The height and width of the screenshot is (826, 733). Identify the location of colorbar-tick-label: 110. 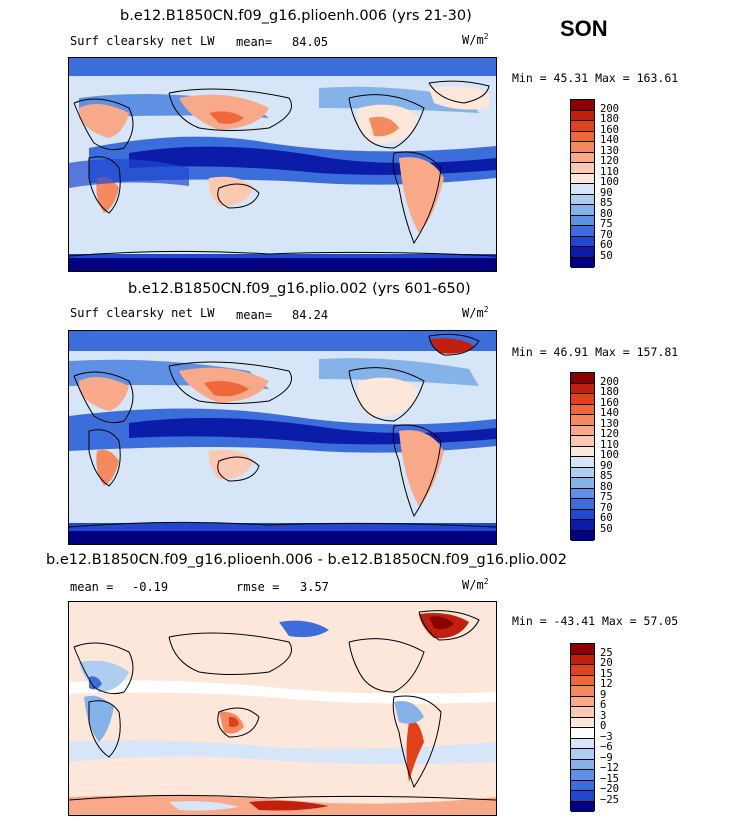
(609, 444).